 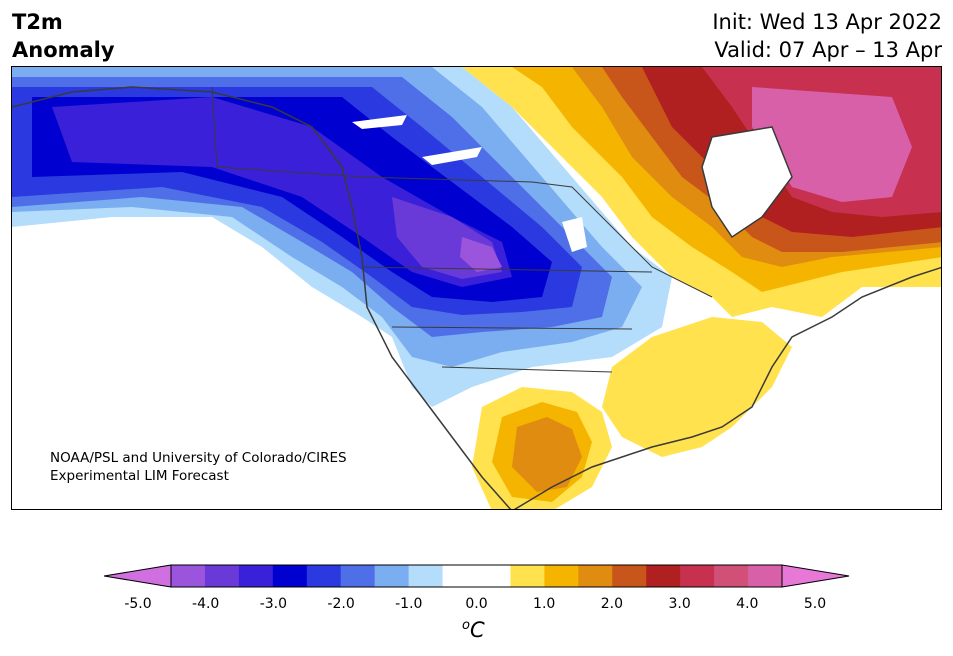 I want to click on colorbar-tick-label: 1.0, so click(x=544, y=604).